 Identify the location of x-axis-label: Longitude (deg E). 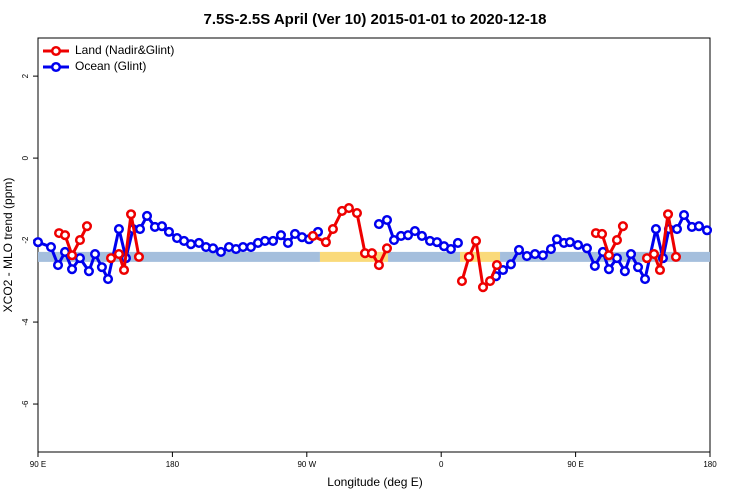
(374, 482).